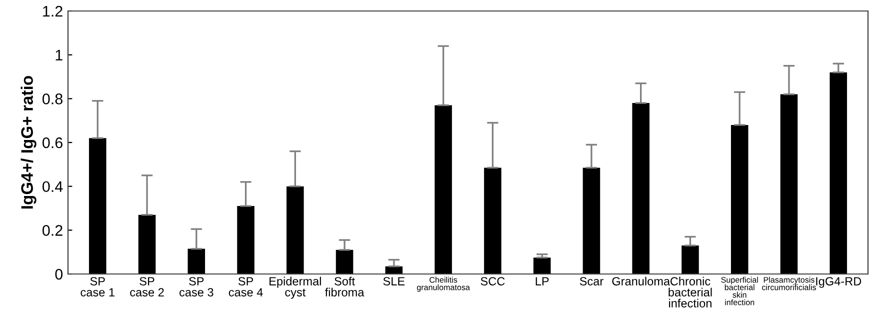  Describe the element at coordinates (52, 142) in the screenshot. I see `y-tick-label: 0.6` at that location.